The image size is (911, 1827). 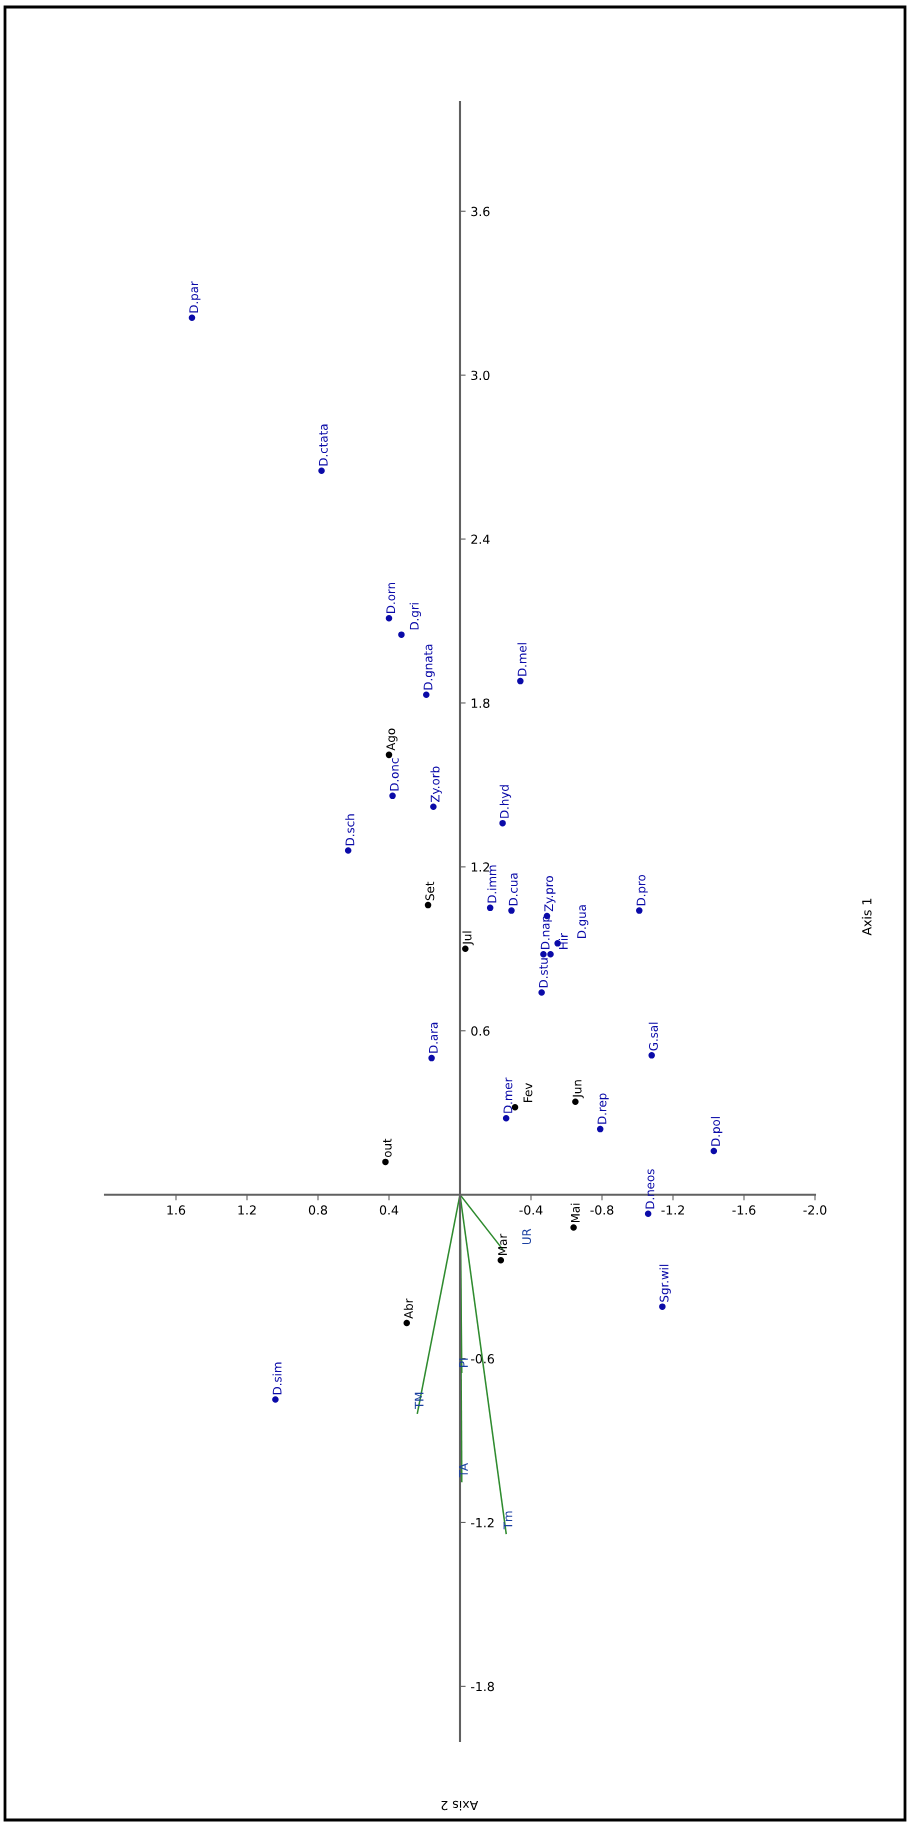 I want to click on data-label: D.orn, so click(x=391, y=597).